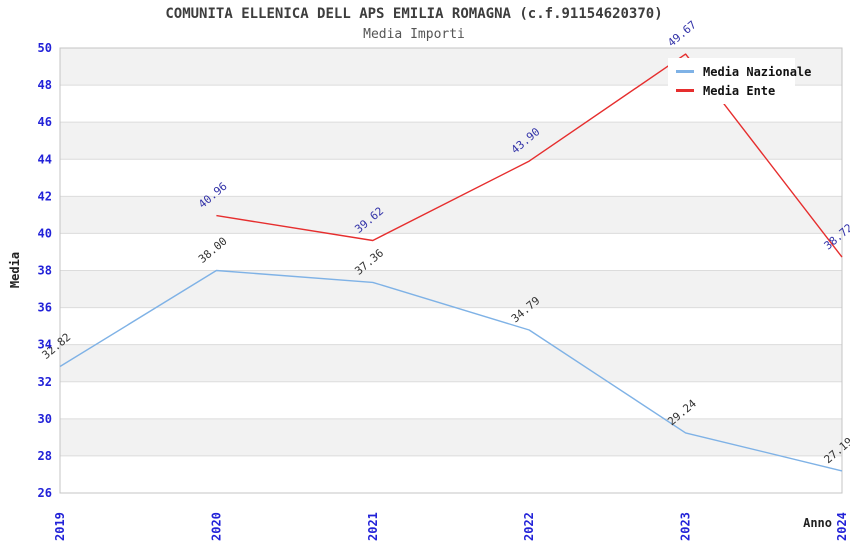  What do you see at coordinates (414, 34) in the screenshot?
I see `chart-subtitle: Media Importi` at bounding box center [414, 34].